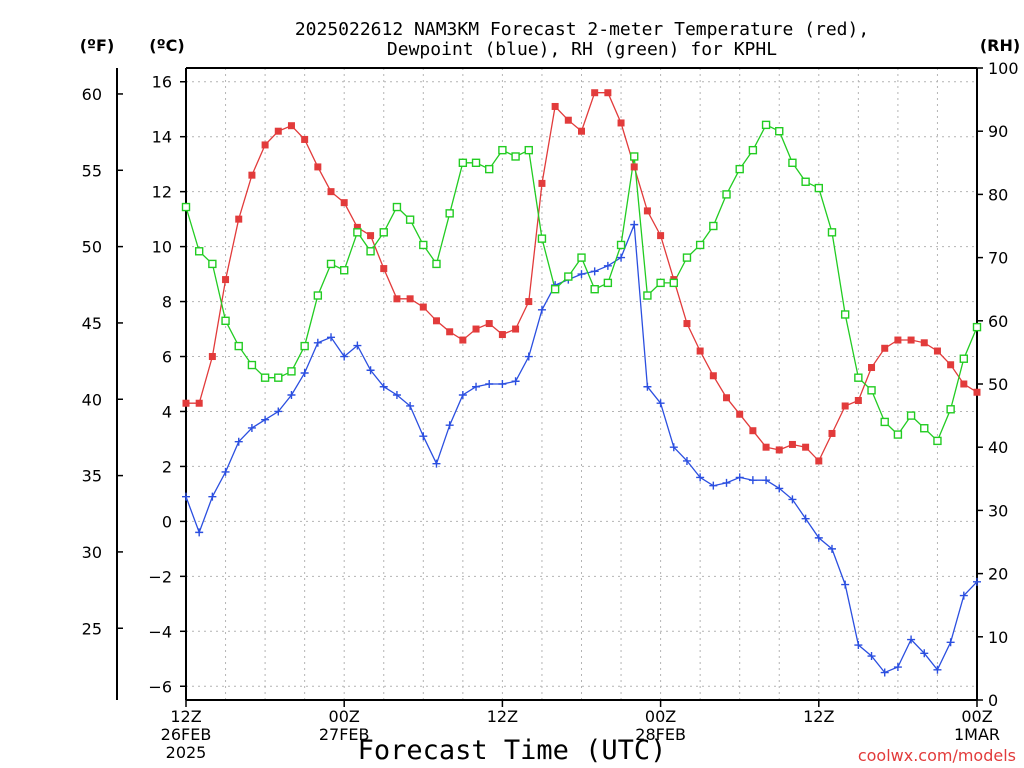 The image size is (1024, 768). Describe the element at coordinates (998, 637) in the screenshot. I see `rh-tick-label: 10` at that location.